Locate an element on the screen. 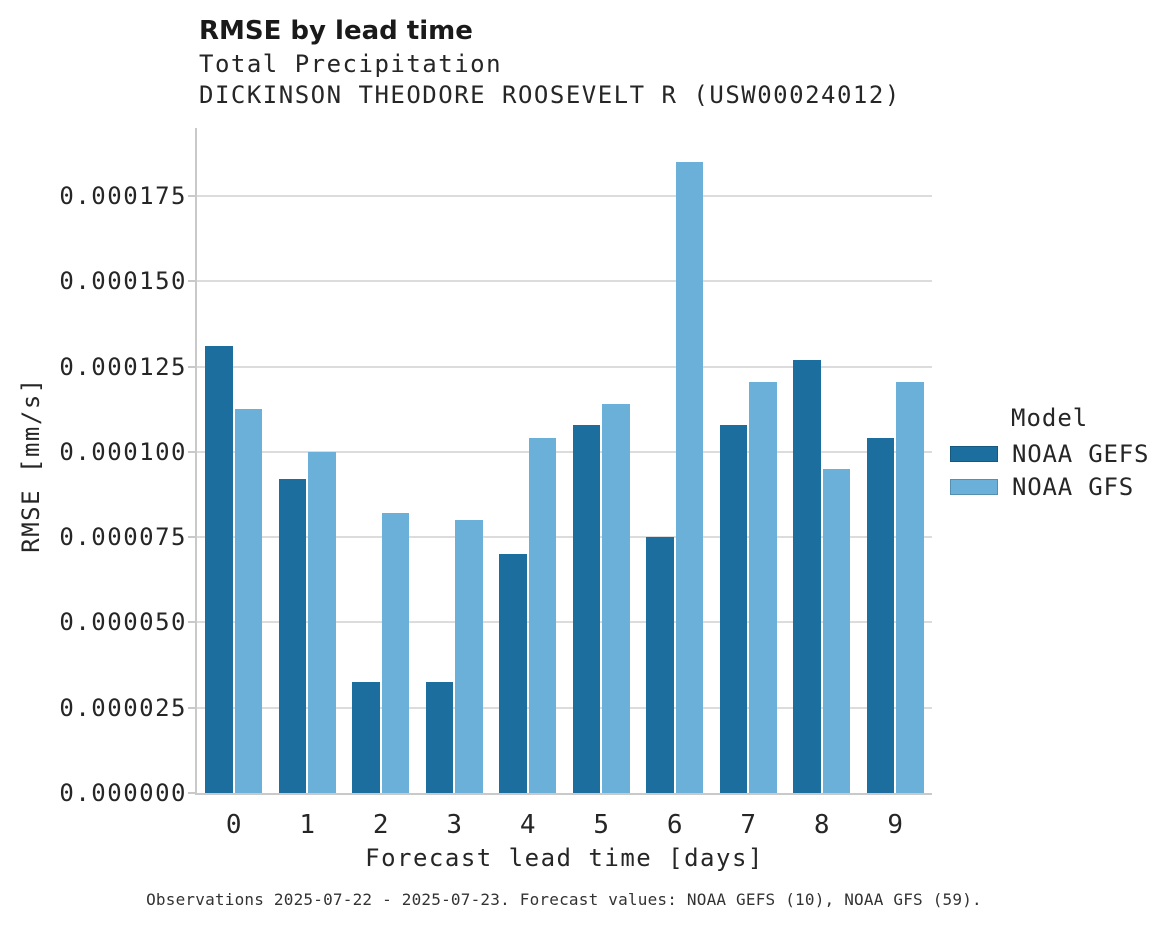  legend: Model NOAA GEFS NOAA GFS is located at coordinates (1049, 458).